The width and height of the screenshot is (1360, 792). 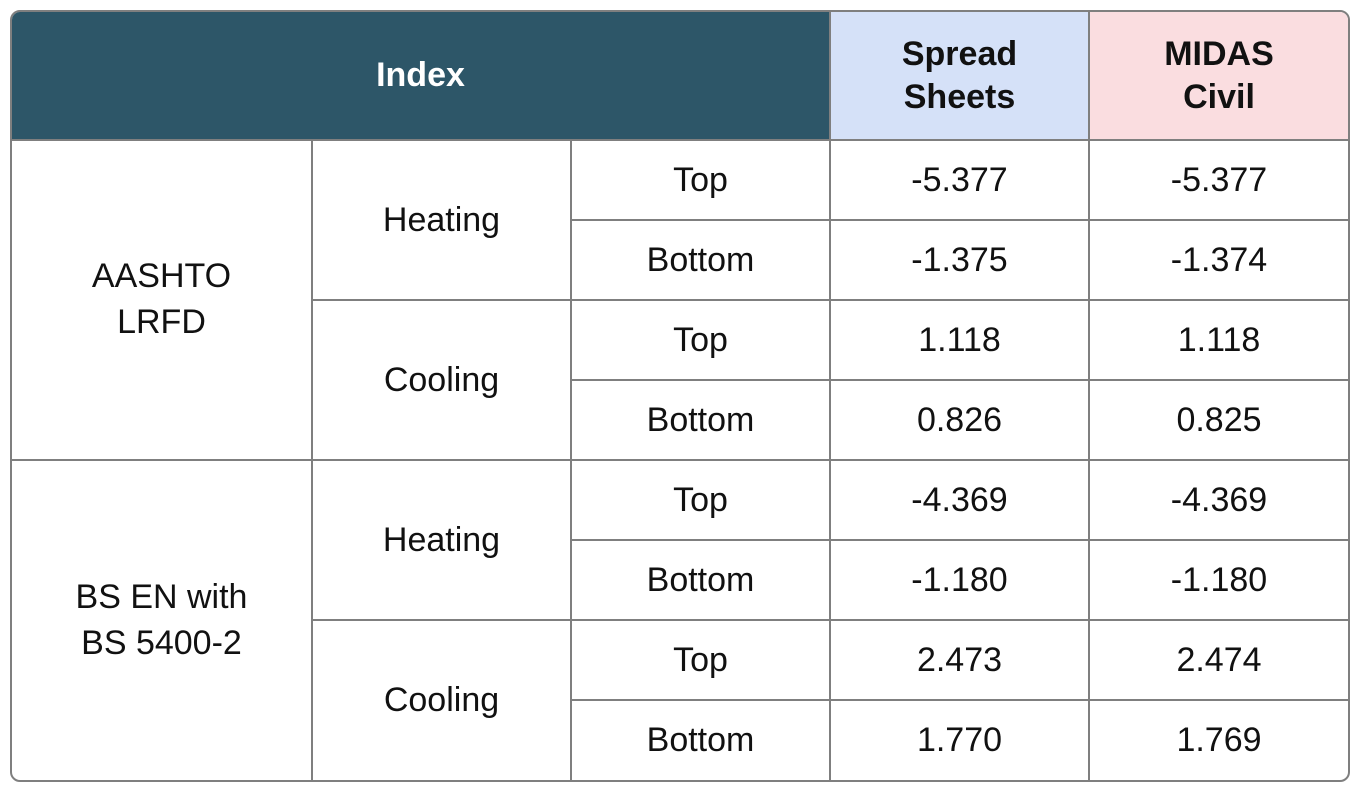 I want to click on midas-value-cell: 0.825, so click(x=1218, y=420).